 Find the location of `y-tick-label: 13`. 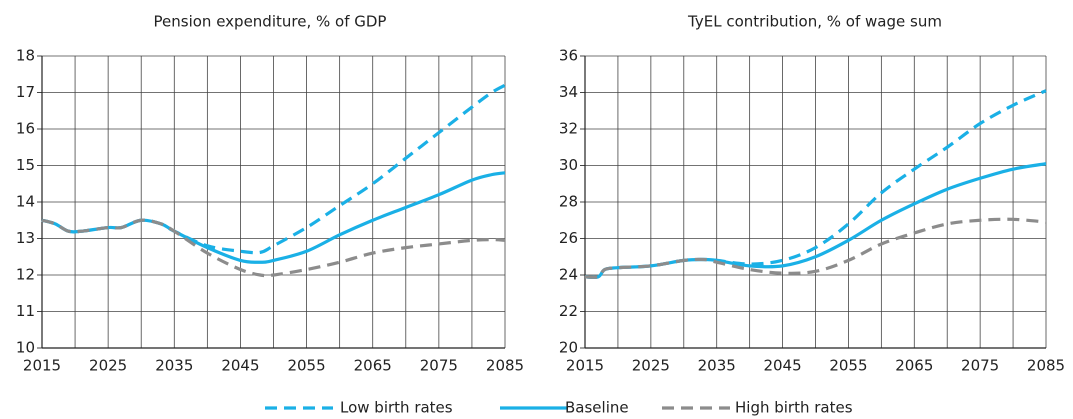

y-tick-label: 13 is located at coordinates (25, 238).